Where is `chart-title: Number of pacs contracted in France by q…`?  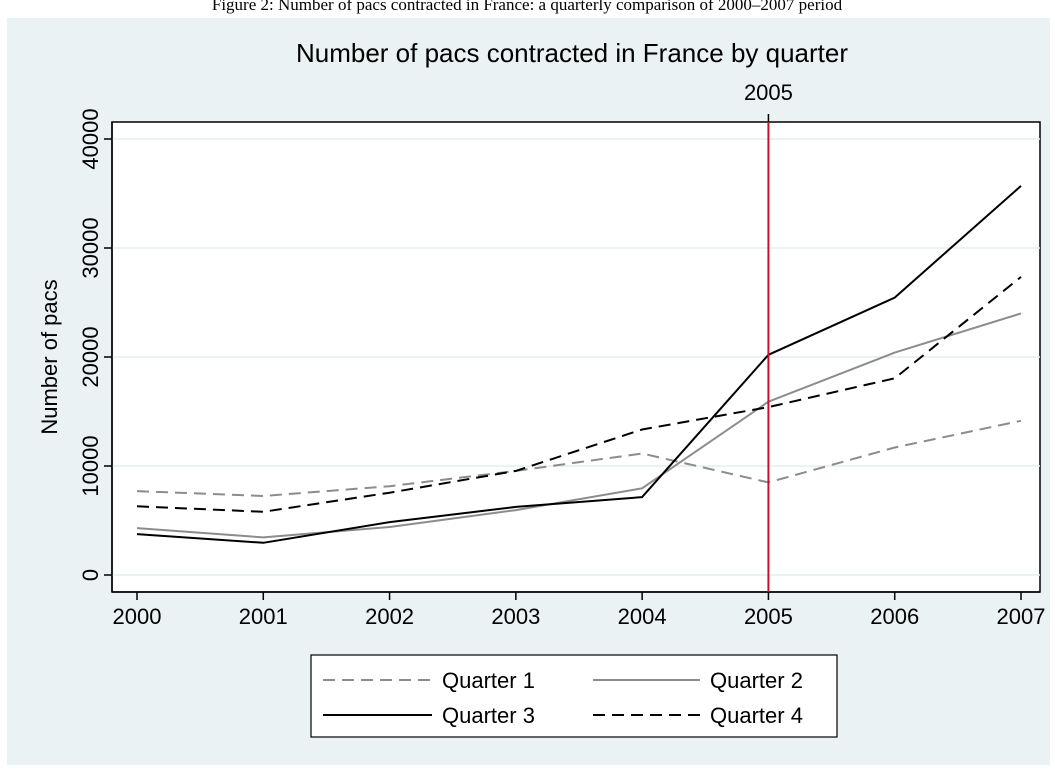
chart-title: Number of pacs contracted in France by q… is located at coordinates (572, 53).